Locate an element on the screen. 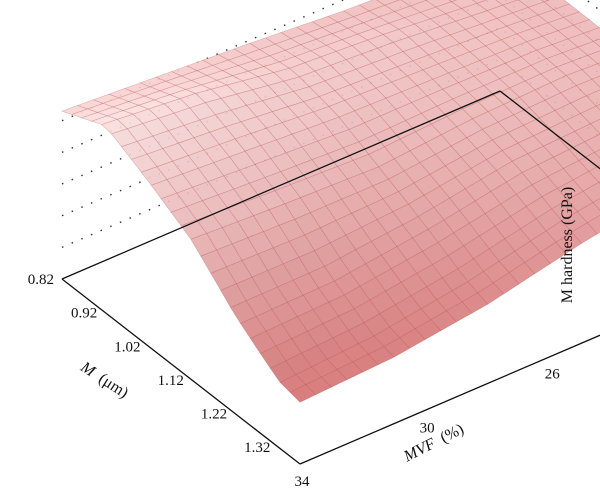 The width and height of the screenshot is (600, 503). y-tick-label: 30 is located at coordinates (427, 428).